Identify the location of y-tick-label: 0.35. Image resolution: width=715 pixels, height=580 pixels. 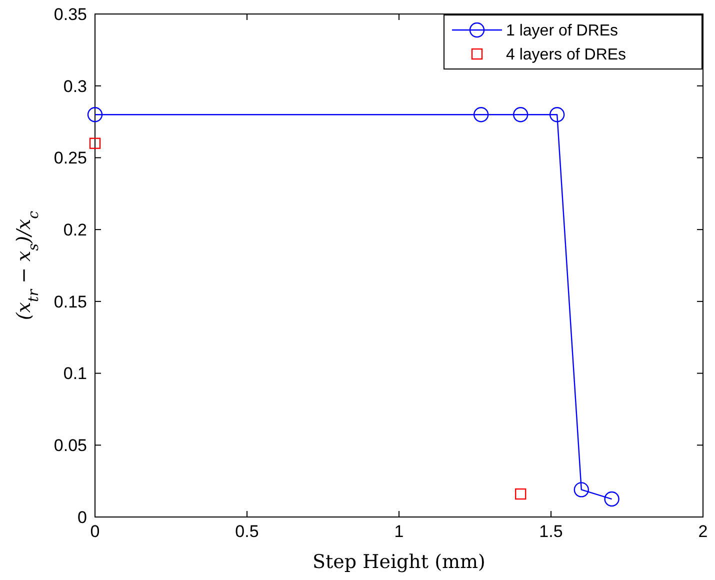
(70, 14).